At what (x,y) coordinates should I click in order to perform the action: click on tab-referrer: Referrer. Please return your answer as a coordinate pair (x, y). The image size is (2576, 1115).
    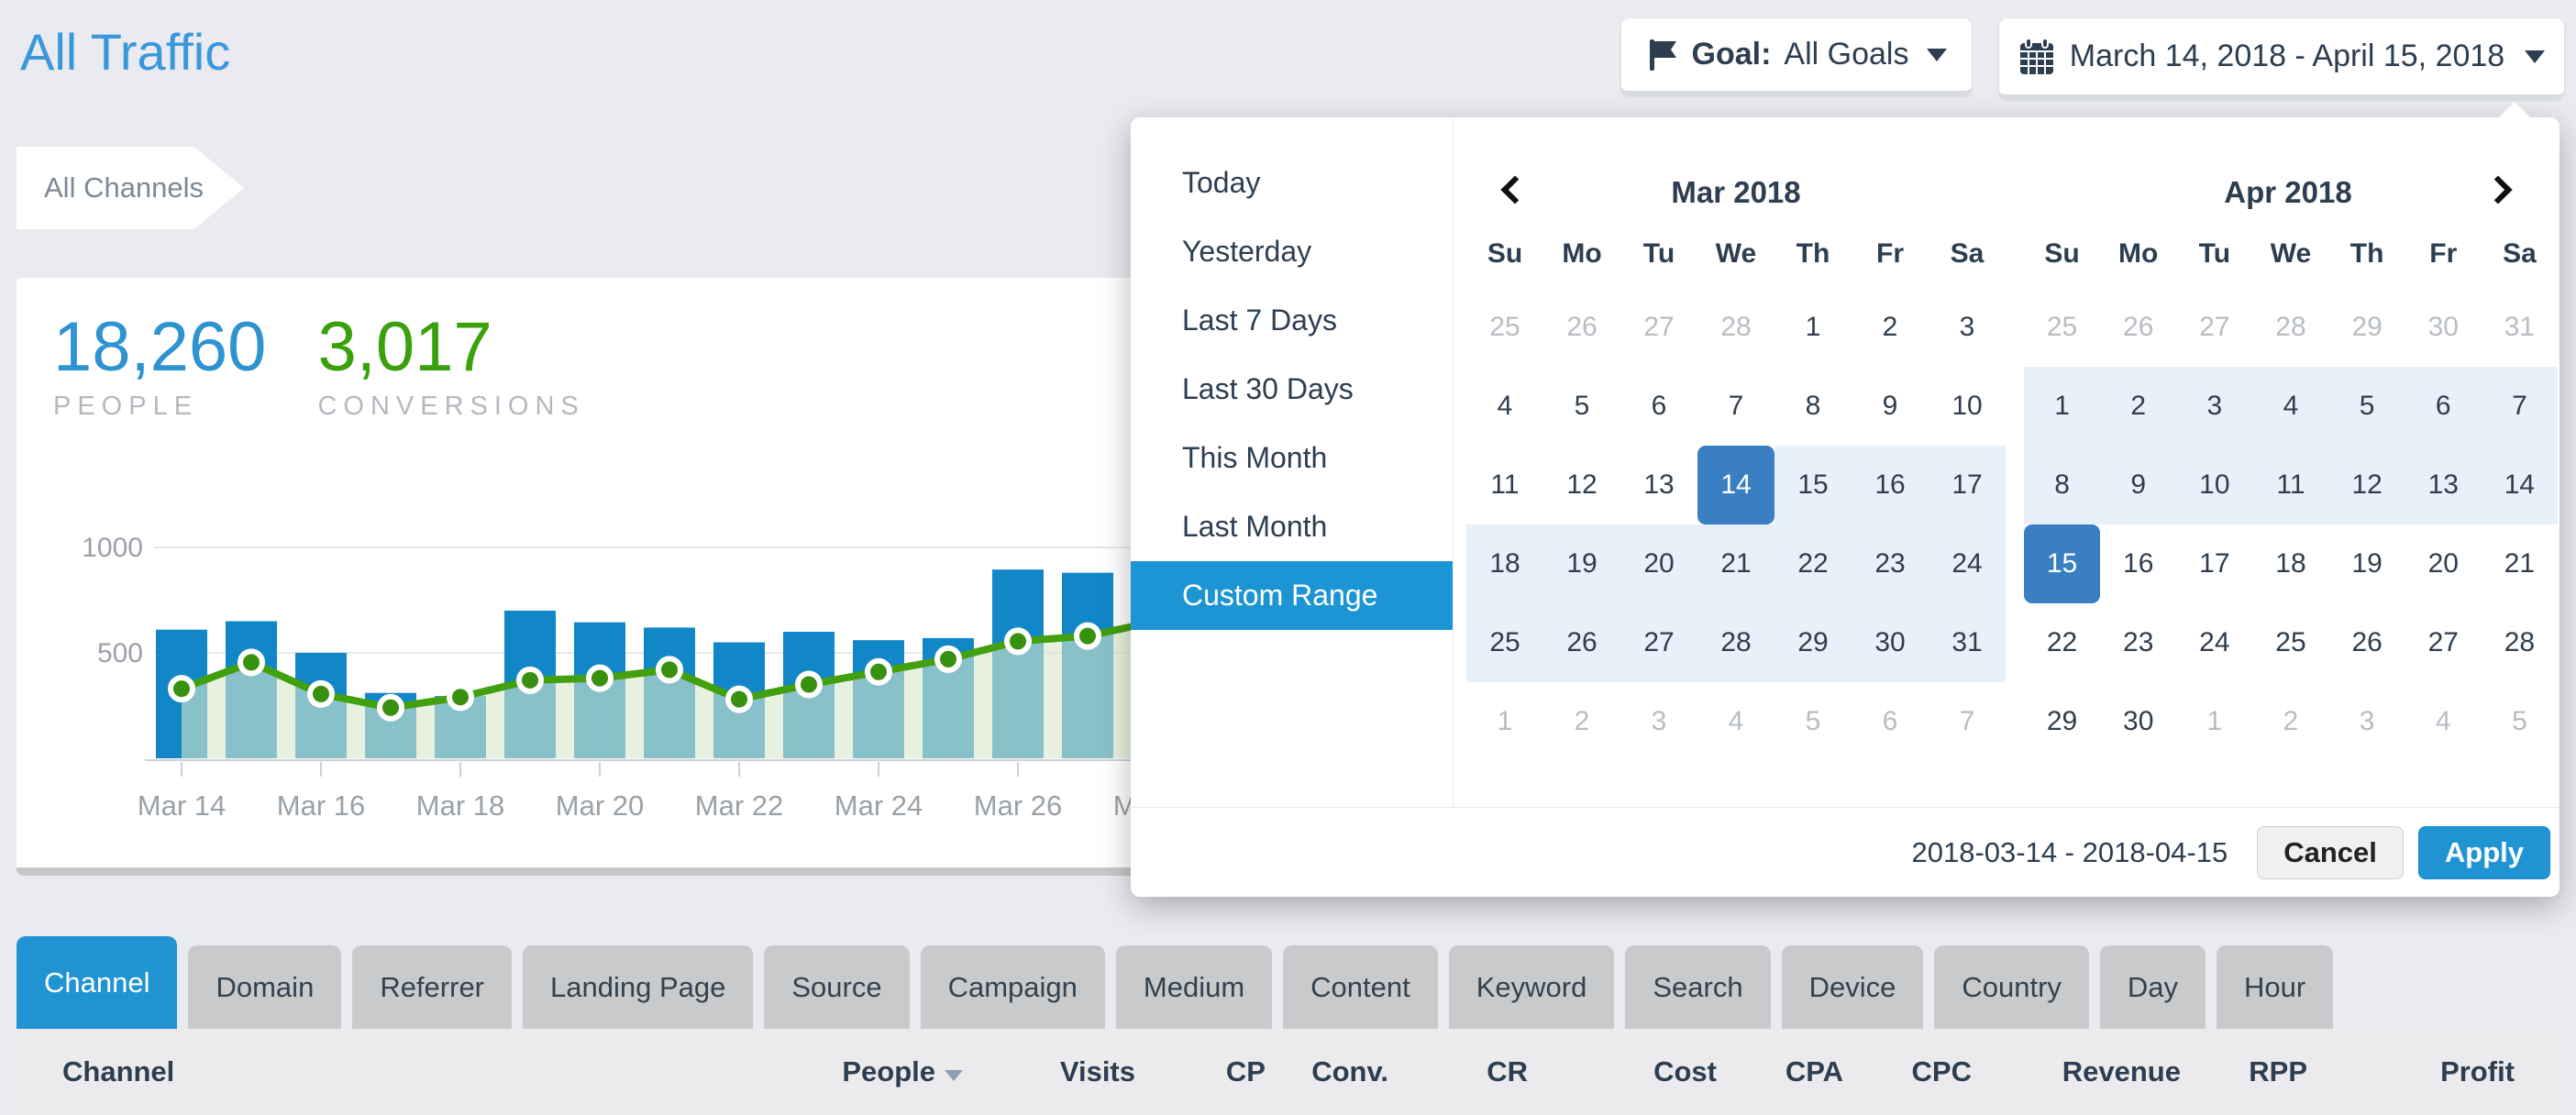
    Looking at the image, I should click on (432, 987).